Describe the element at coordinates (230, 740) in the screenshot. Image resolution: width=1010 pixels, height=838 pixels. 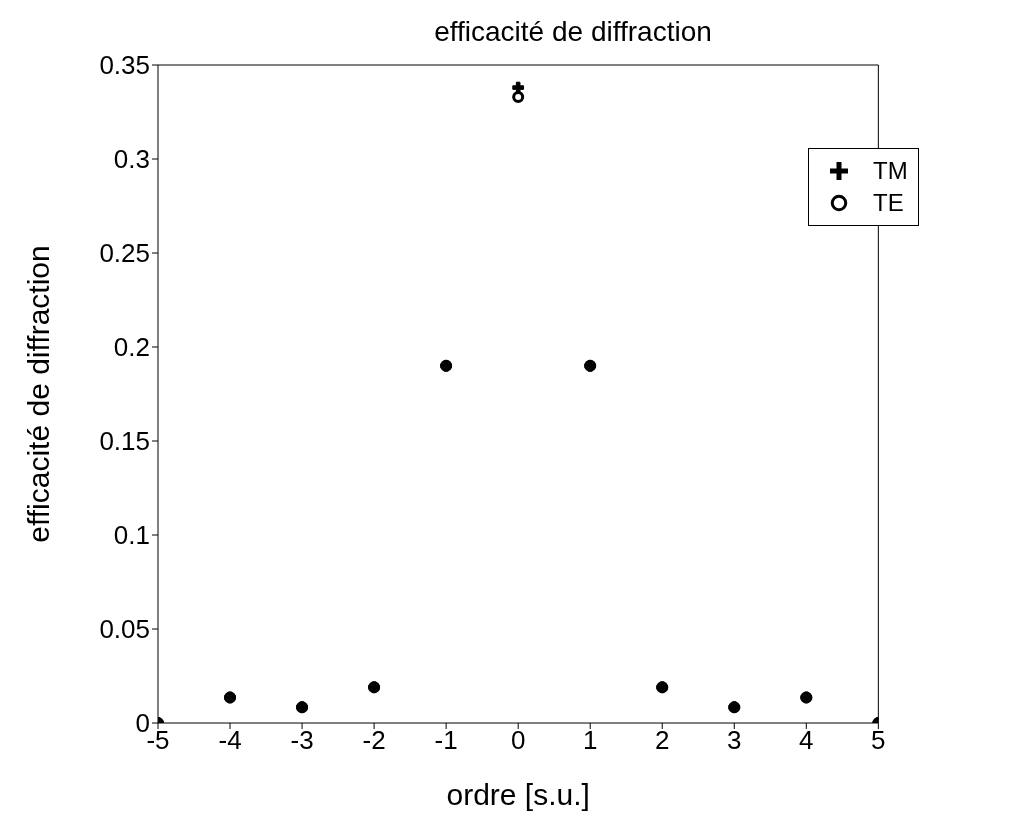
I see `x-tick-label: -4` at that location.